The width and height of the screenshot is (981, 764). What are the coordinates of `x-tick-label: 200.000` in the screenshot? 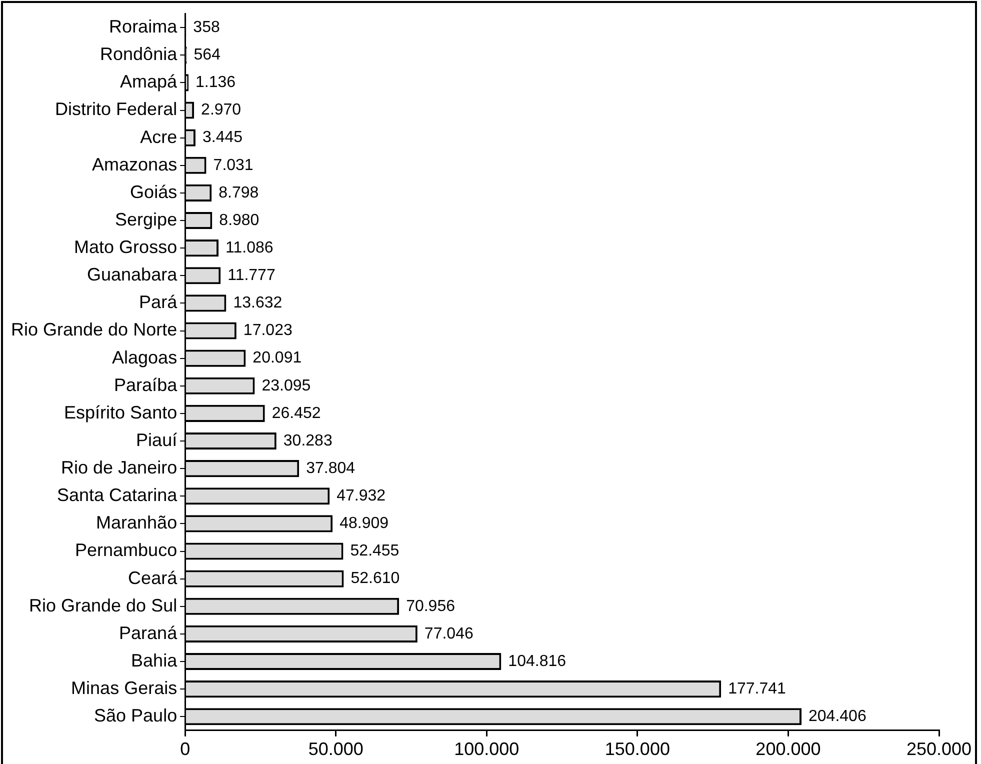 It's located at (788, 749).